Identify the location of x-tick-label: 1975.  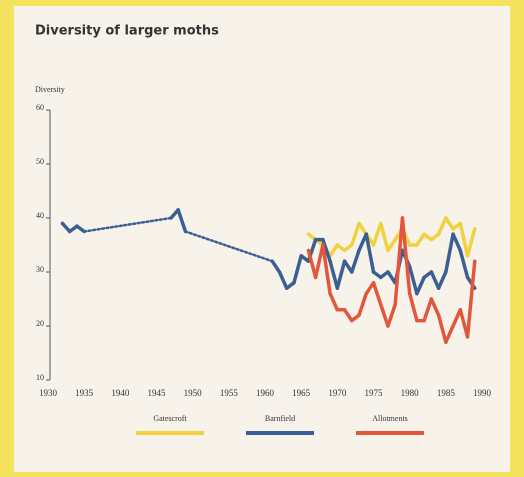
(374, 393).